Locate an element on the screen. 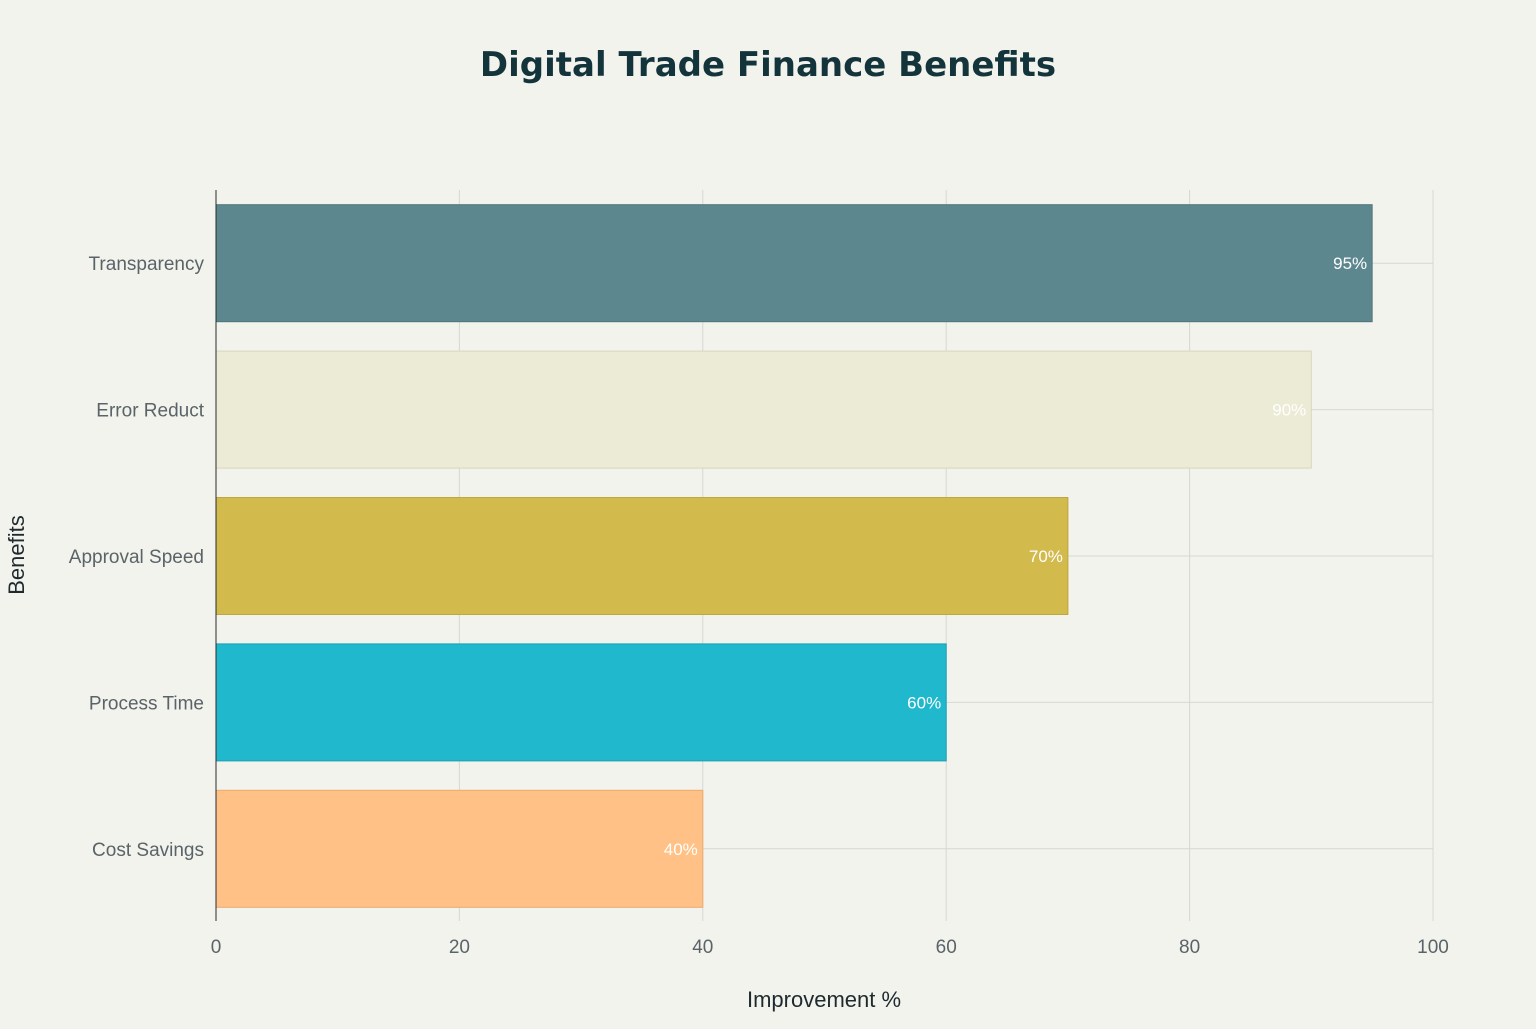  y-tick-label: Process Time is located at coordinates (146, 703).